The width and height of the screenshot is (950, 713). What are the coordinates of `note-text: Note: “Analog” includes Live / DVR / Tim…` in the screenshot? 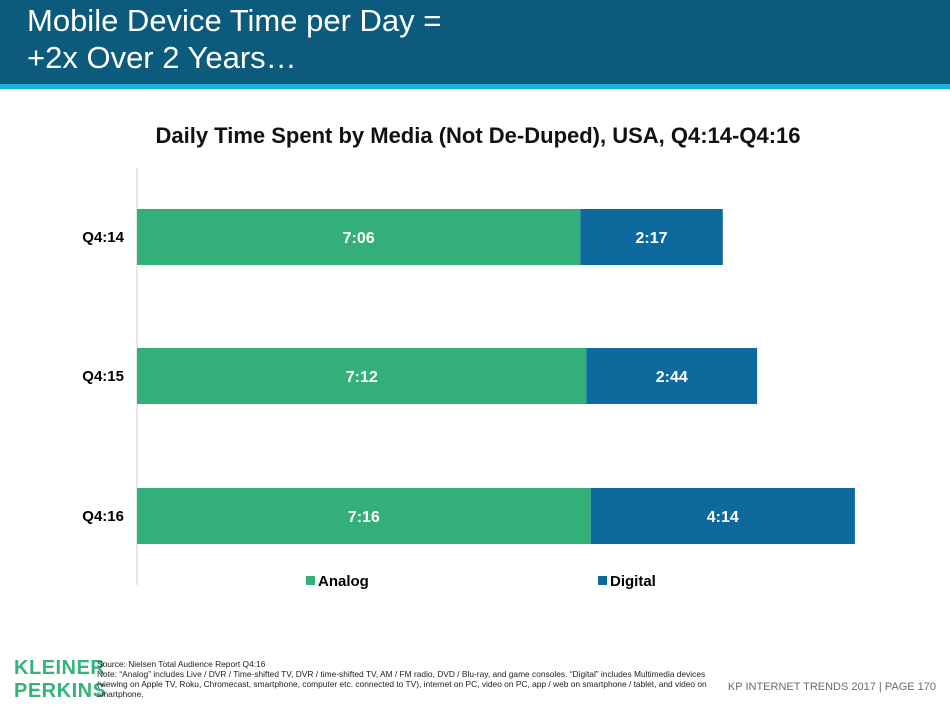 It's located at (402, 684).